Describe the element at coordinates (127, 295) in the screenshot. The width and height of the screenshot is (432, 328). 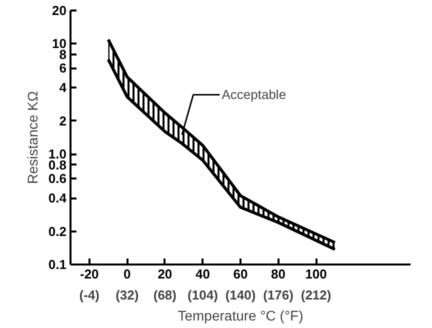
I see `x2-tick-label: (32)` at that location.